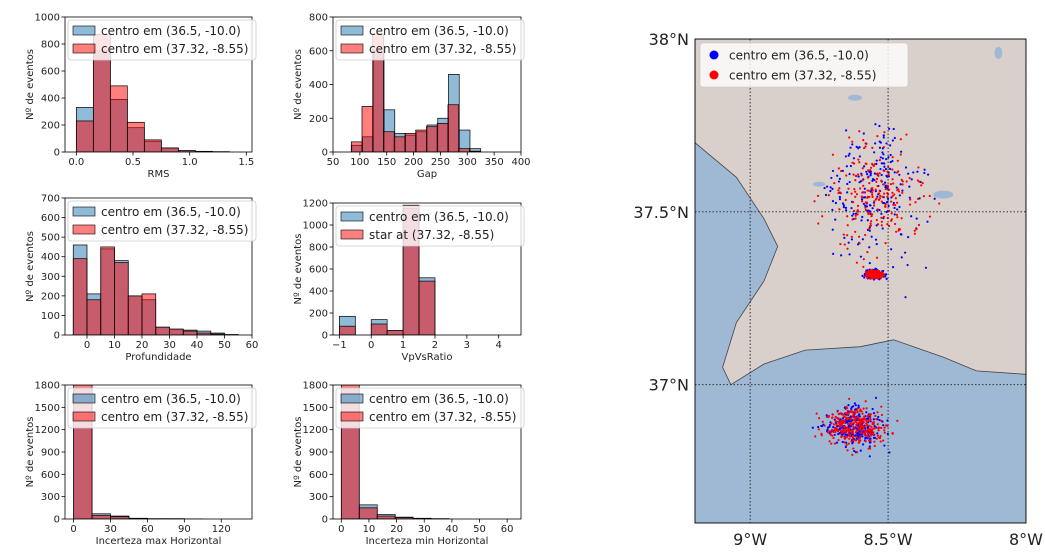  What do you see at coordinates (184, 529) in the screenshot?
I see `x-tick-label: 90` at bounding box center [184, 529].